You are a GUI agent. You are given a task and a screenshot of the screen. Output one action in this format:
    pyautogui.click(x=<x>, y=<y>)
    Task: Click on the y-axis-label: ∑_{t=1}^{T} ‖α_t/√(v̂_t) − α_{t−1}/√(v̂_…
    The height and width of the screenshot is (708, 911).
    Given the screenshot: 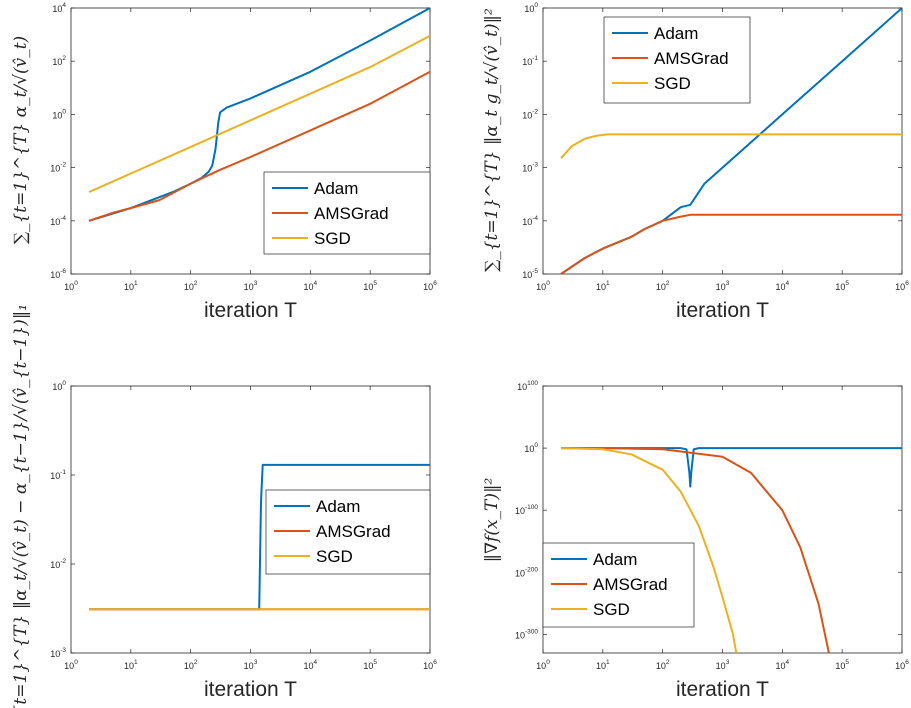 What is the action you would take?
    pyautogui.click(x=21, y=506)
    